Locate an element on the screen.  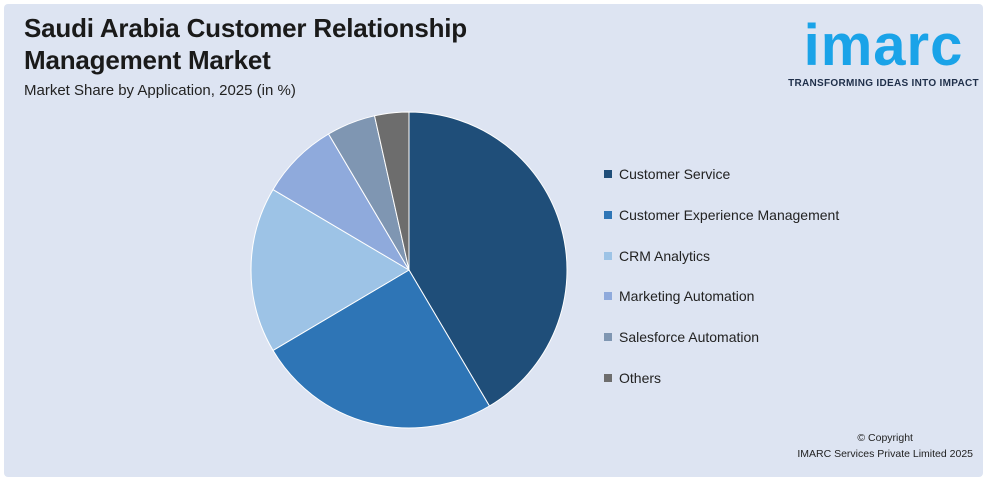
legend-item: Others is located at coordinates (721, 388).